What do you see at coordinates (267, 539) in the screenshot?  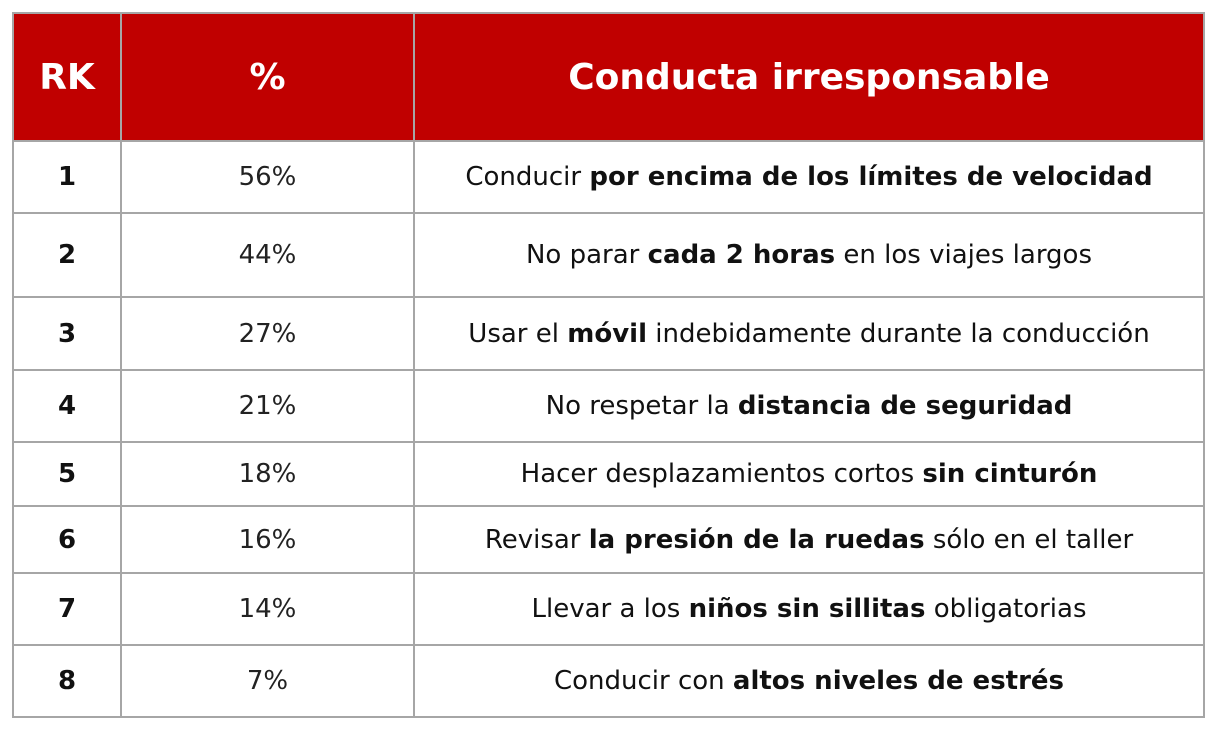 I see `percent-cell: 16%` at bounding box center [267, 539].